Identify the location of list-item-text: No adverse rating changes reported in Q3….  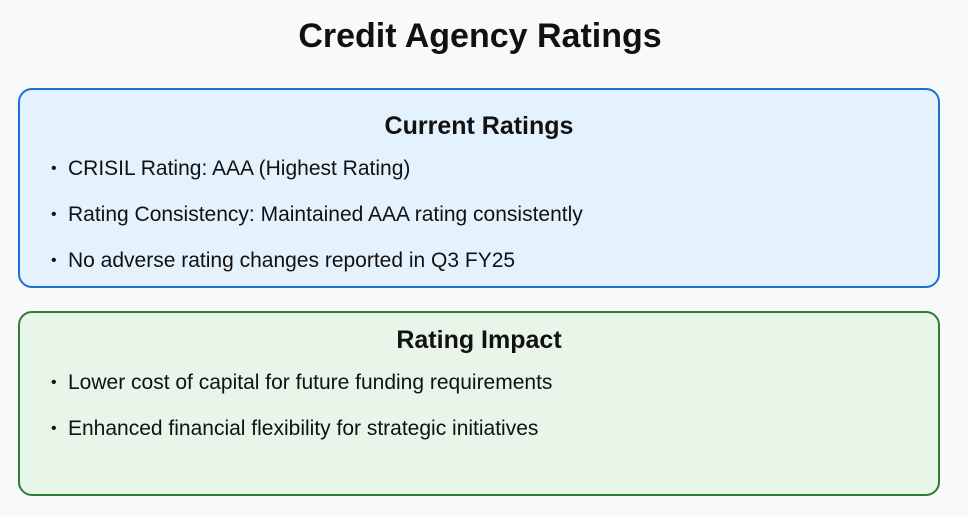
(292, 260).